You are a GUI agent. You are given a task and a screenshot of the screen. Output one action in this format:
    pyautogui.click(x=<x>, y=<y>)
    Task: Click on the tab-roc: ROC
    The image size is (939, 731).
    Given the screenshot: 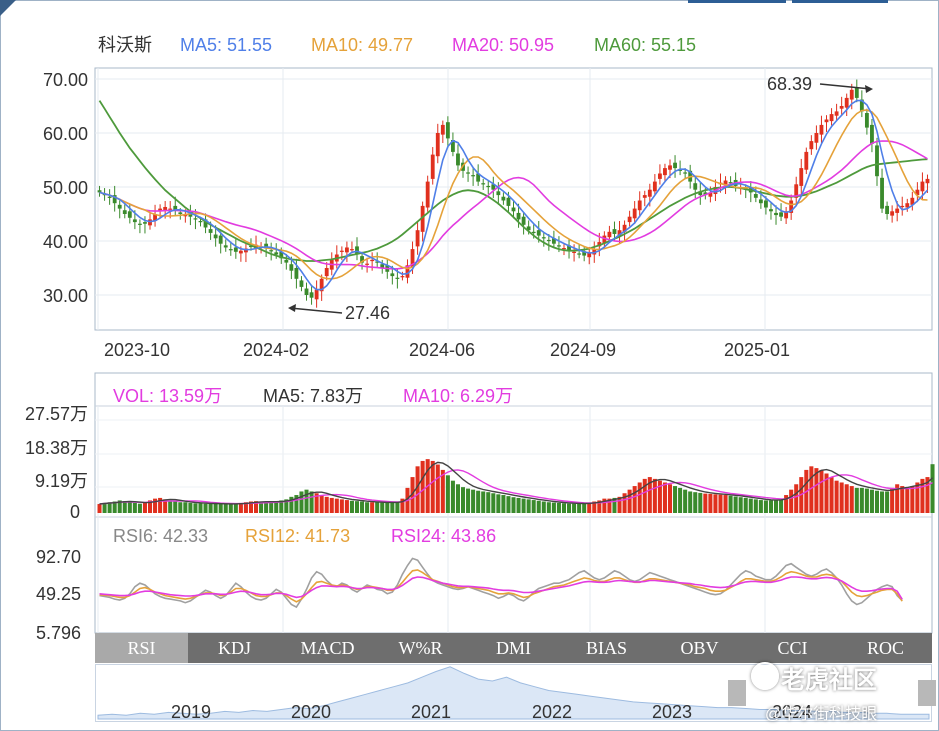 What is the action you would take?
    pyautogui.click(x=885, y=648)
    